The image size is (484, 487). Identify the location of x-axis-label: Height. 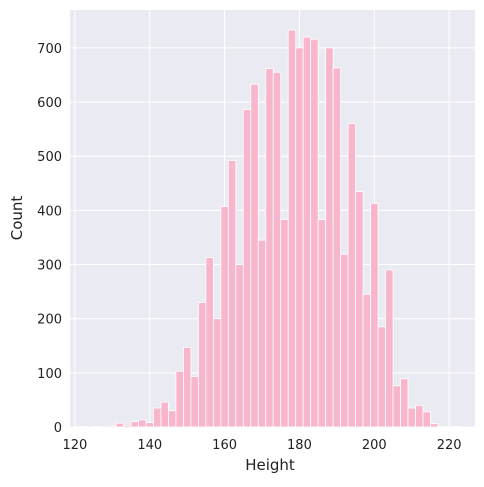
(270, 465).